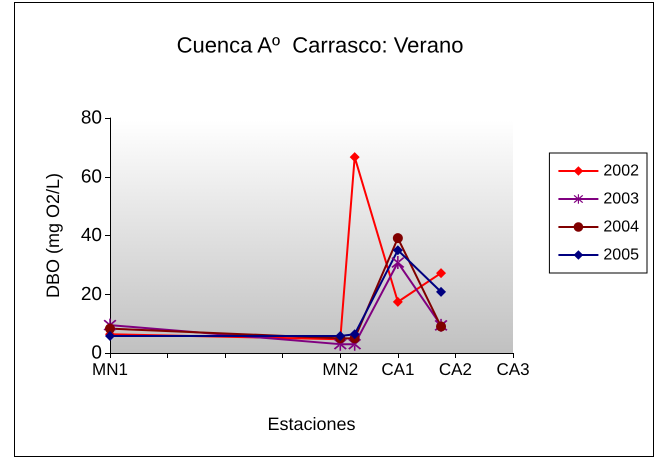 The width and height of the screenshot is (656, 459). What do you see at coordinates (91, 294) in the screenshot?
I see `y-tick-label: 20` at bounding box center [91, 294].